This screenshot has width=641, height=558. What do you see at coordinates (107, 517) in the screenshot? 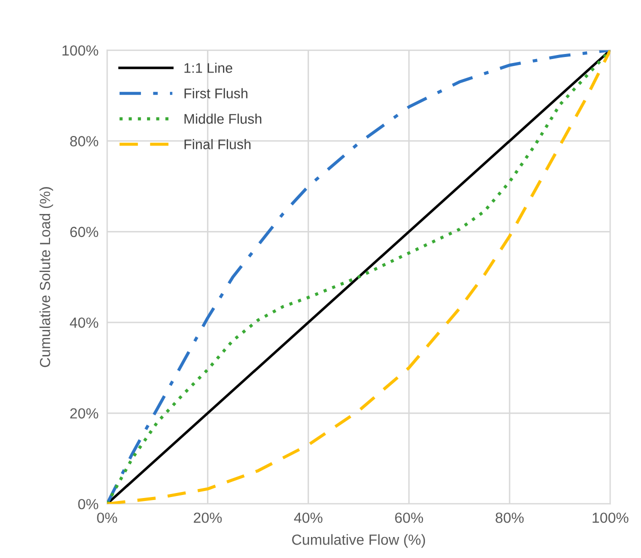
I see `x-tick-label: 0%` at bounding box center [107, 517].